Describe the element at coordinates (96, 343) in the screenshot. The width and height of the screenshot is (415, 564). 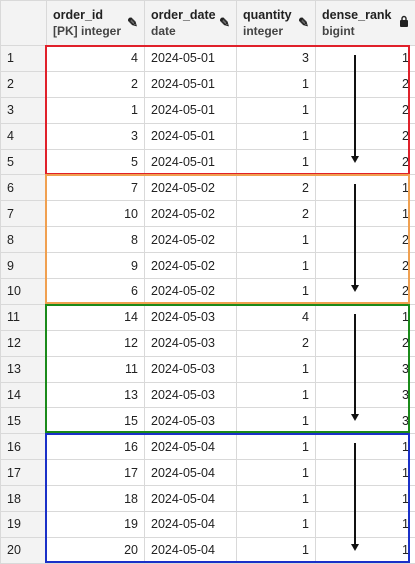
I see `cell-order-id: 12` at that location.